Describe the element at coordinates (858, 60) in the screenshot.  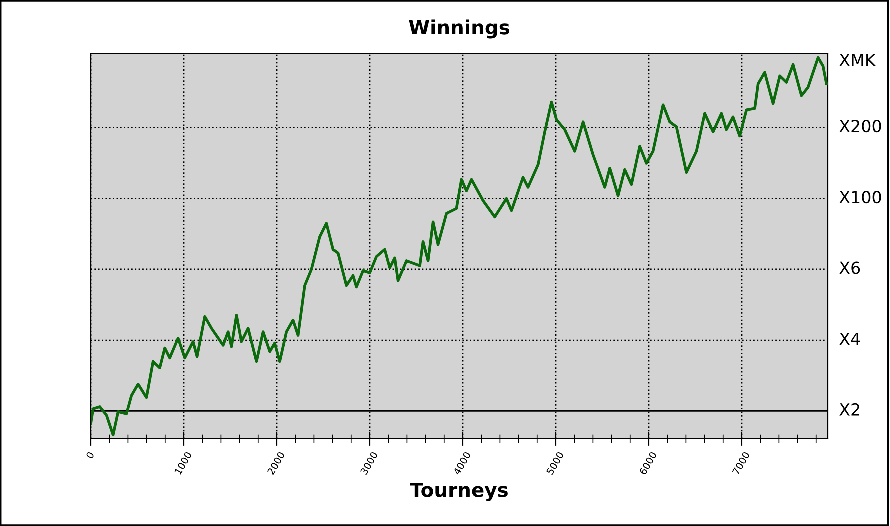
I see `text: XMK` at that location.